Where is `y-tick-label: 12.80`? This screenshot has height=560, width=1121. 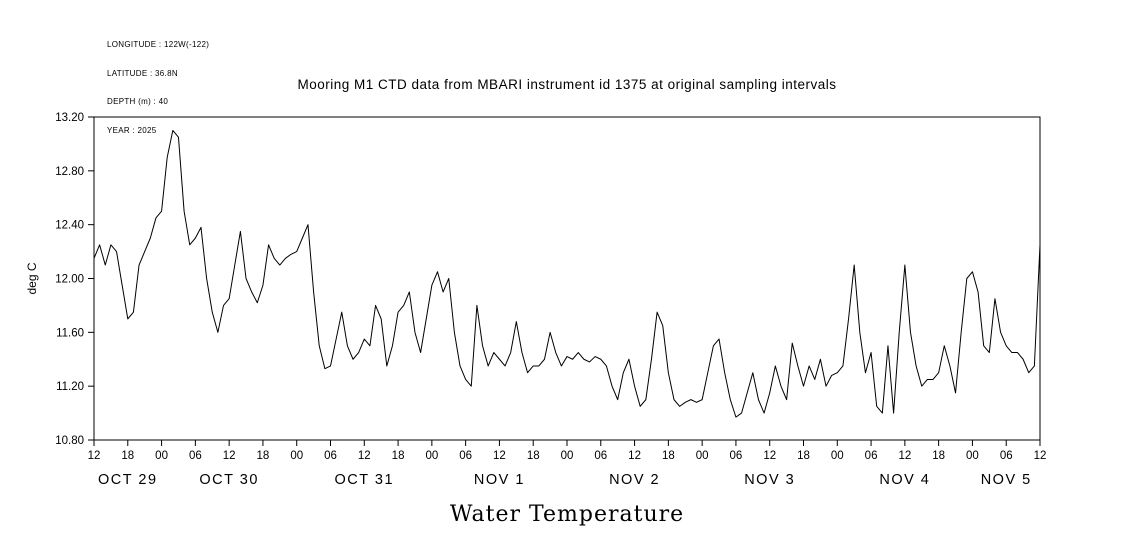 y-tick-label: 12.80 is located at coordinates (69, 172).